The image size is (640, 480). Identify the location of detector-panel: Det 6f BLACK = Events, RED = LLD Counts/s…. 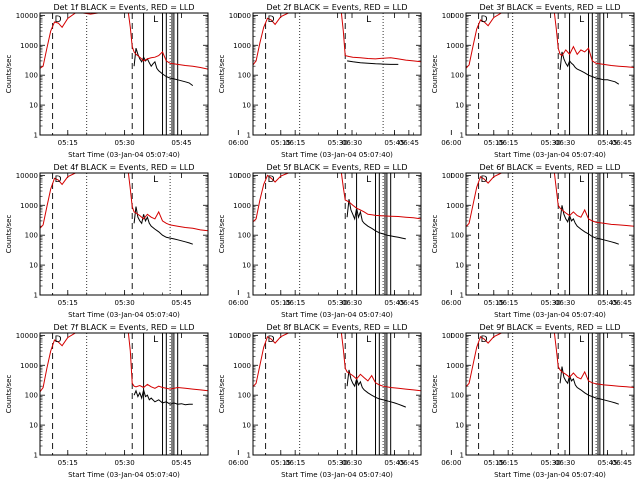
(533, 241).